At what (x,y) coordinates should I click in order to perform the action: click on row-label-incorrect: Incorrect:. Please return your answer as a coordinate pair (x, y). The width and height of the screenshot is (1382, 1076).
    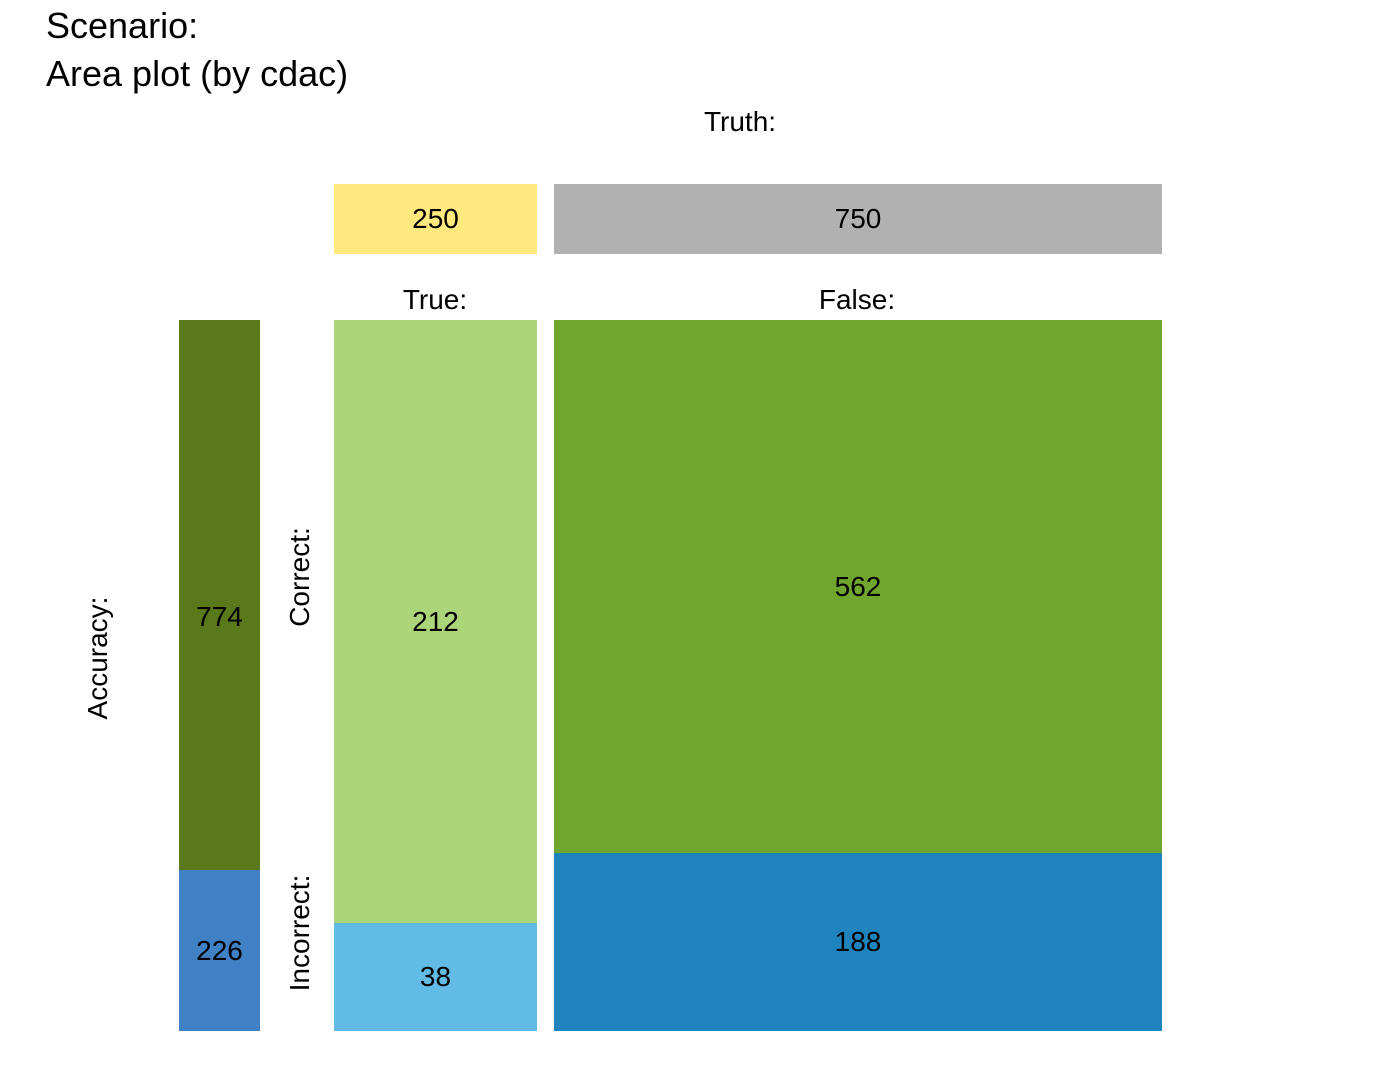
    Looking at the image, I should click on (299, 933).